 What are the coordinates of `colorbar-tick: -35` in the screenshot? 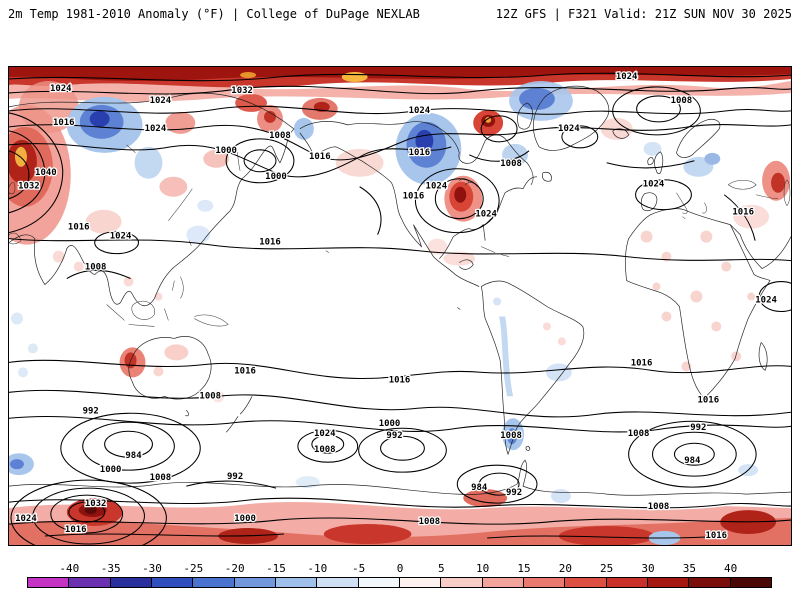 It's located at (110, 568).